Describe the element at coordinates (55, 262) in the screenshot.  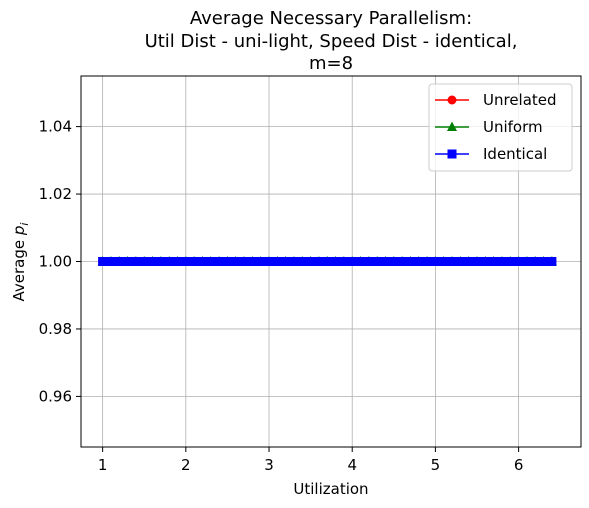
I see `y-tick-label: 1.00` at that location.